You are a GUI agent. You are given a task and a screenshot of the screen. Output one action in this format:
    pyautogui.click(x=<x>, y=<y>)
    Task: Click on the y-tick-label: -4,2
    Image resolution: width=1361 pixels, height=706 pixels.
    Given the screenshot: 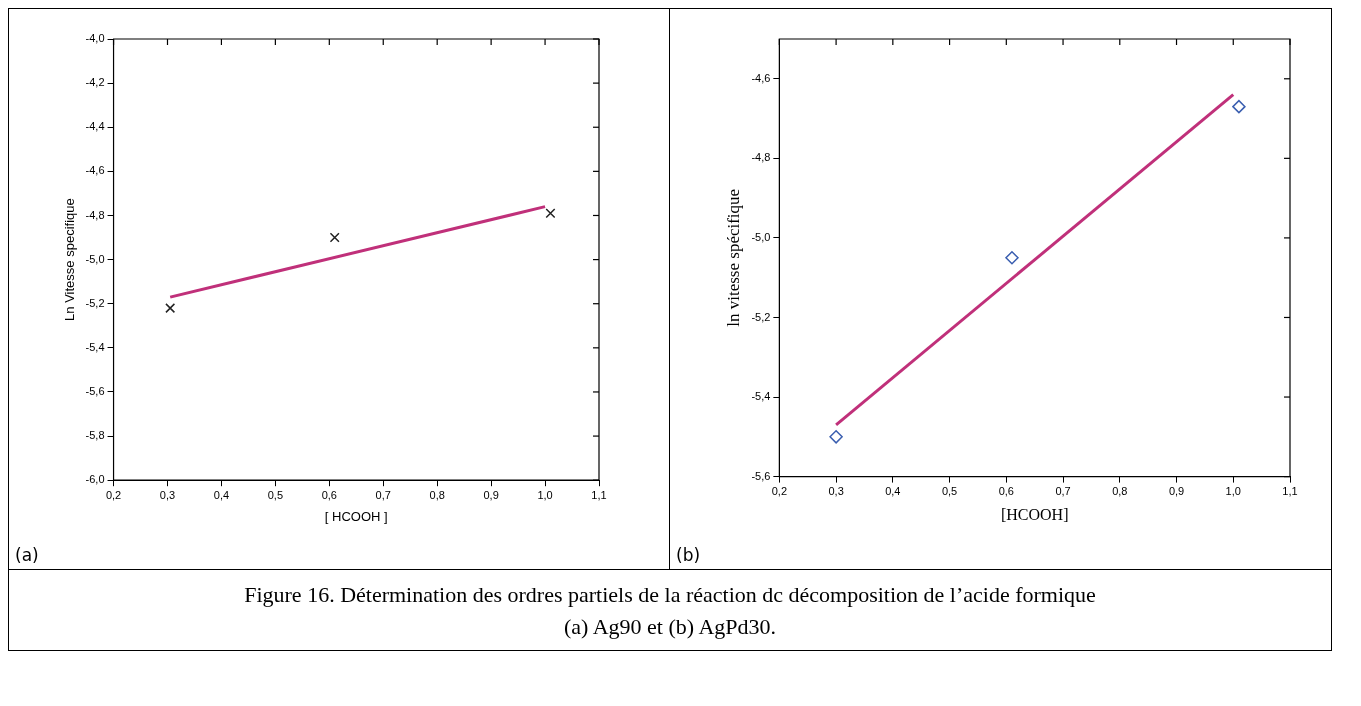 What is the action you would take?
    pyautogui.click(x=95, y=82)
    